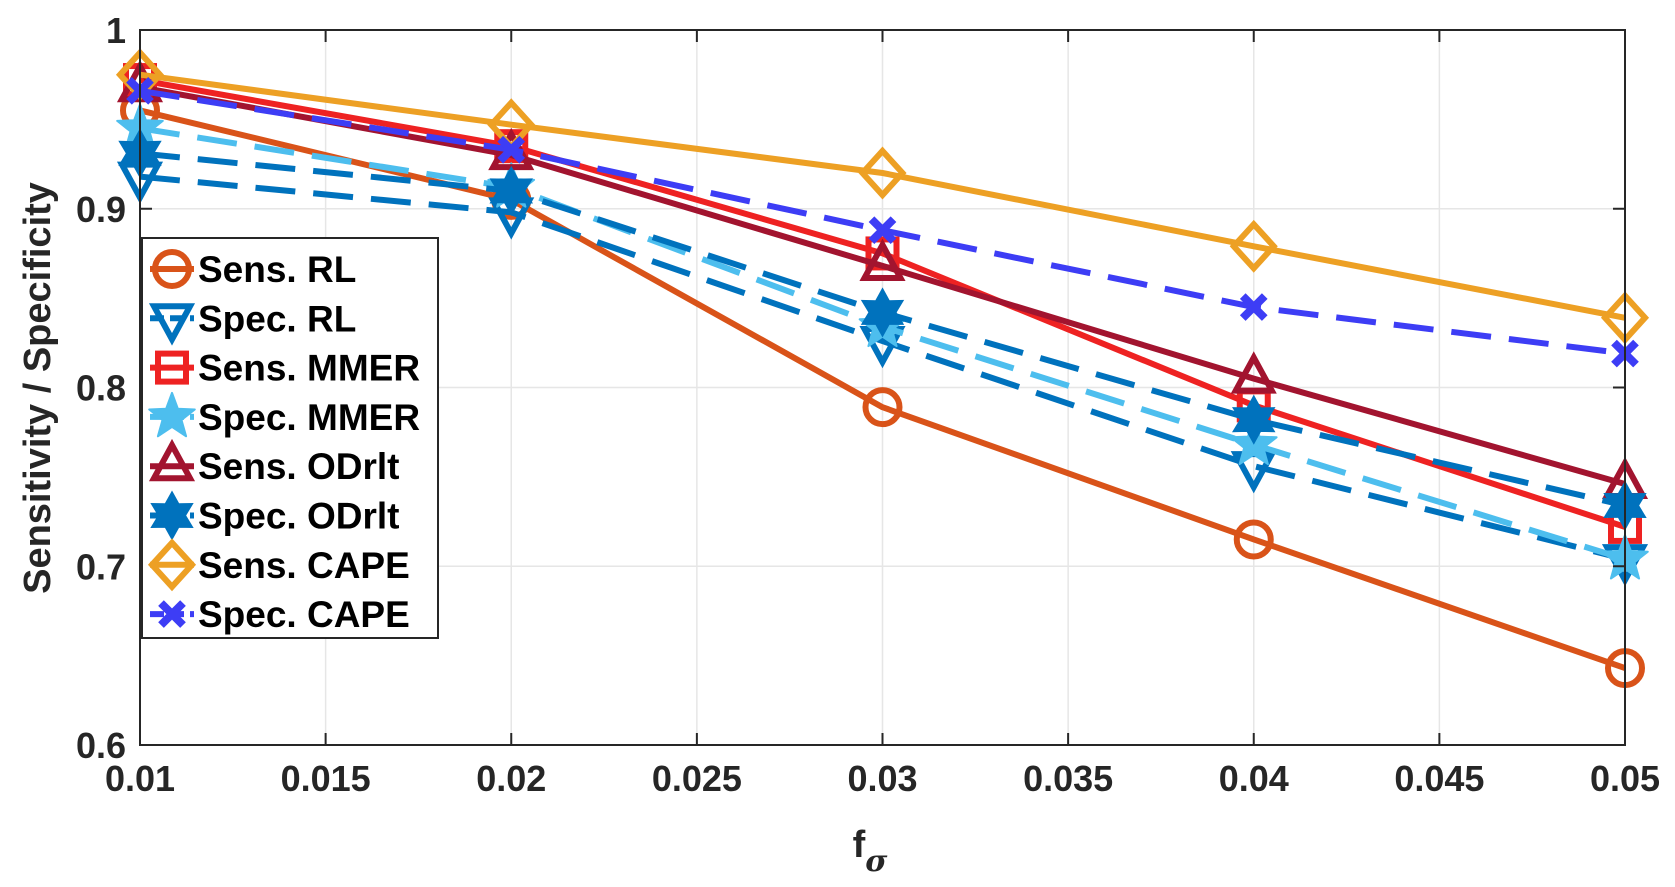 This screenshot has height=887, width=1675. I want to click on x-tick-label: 0.05, so click(1625, 778).